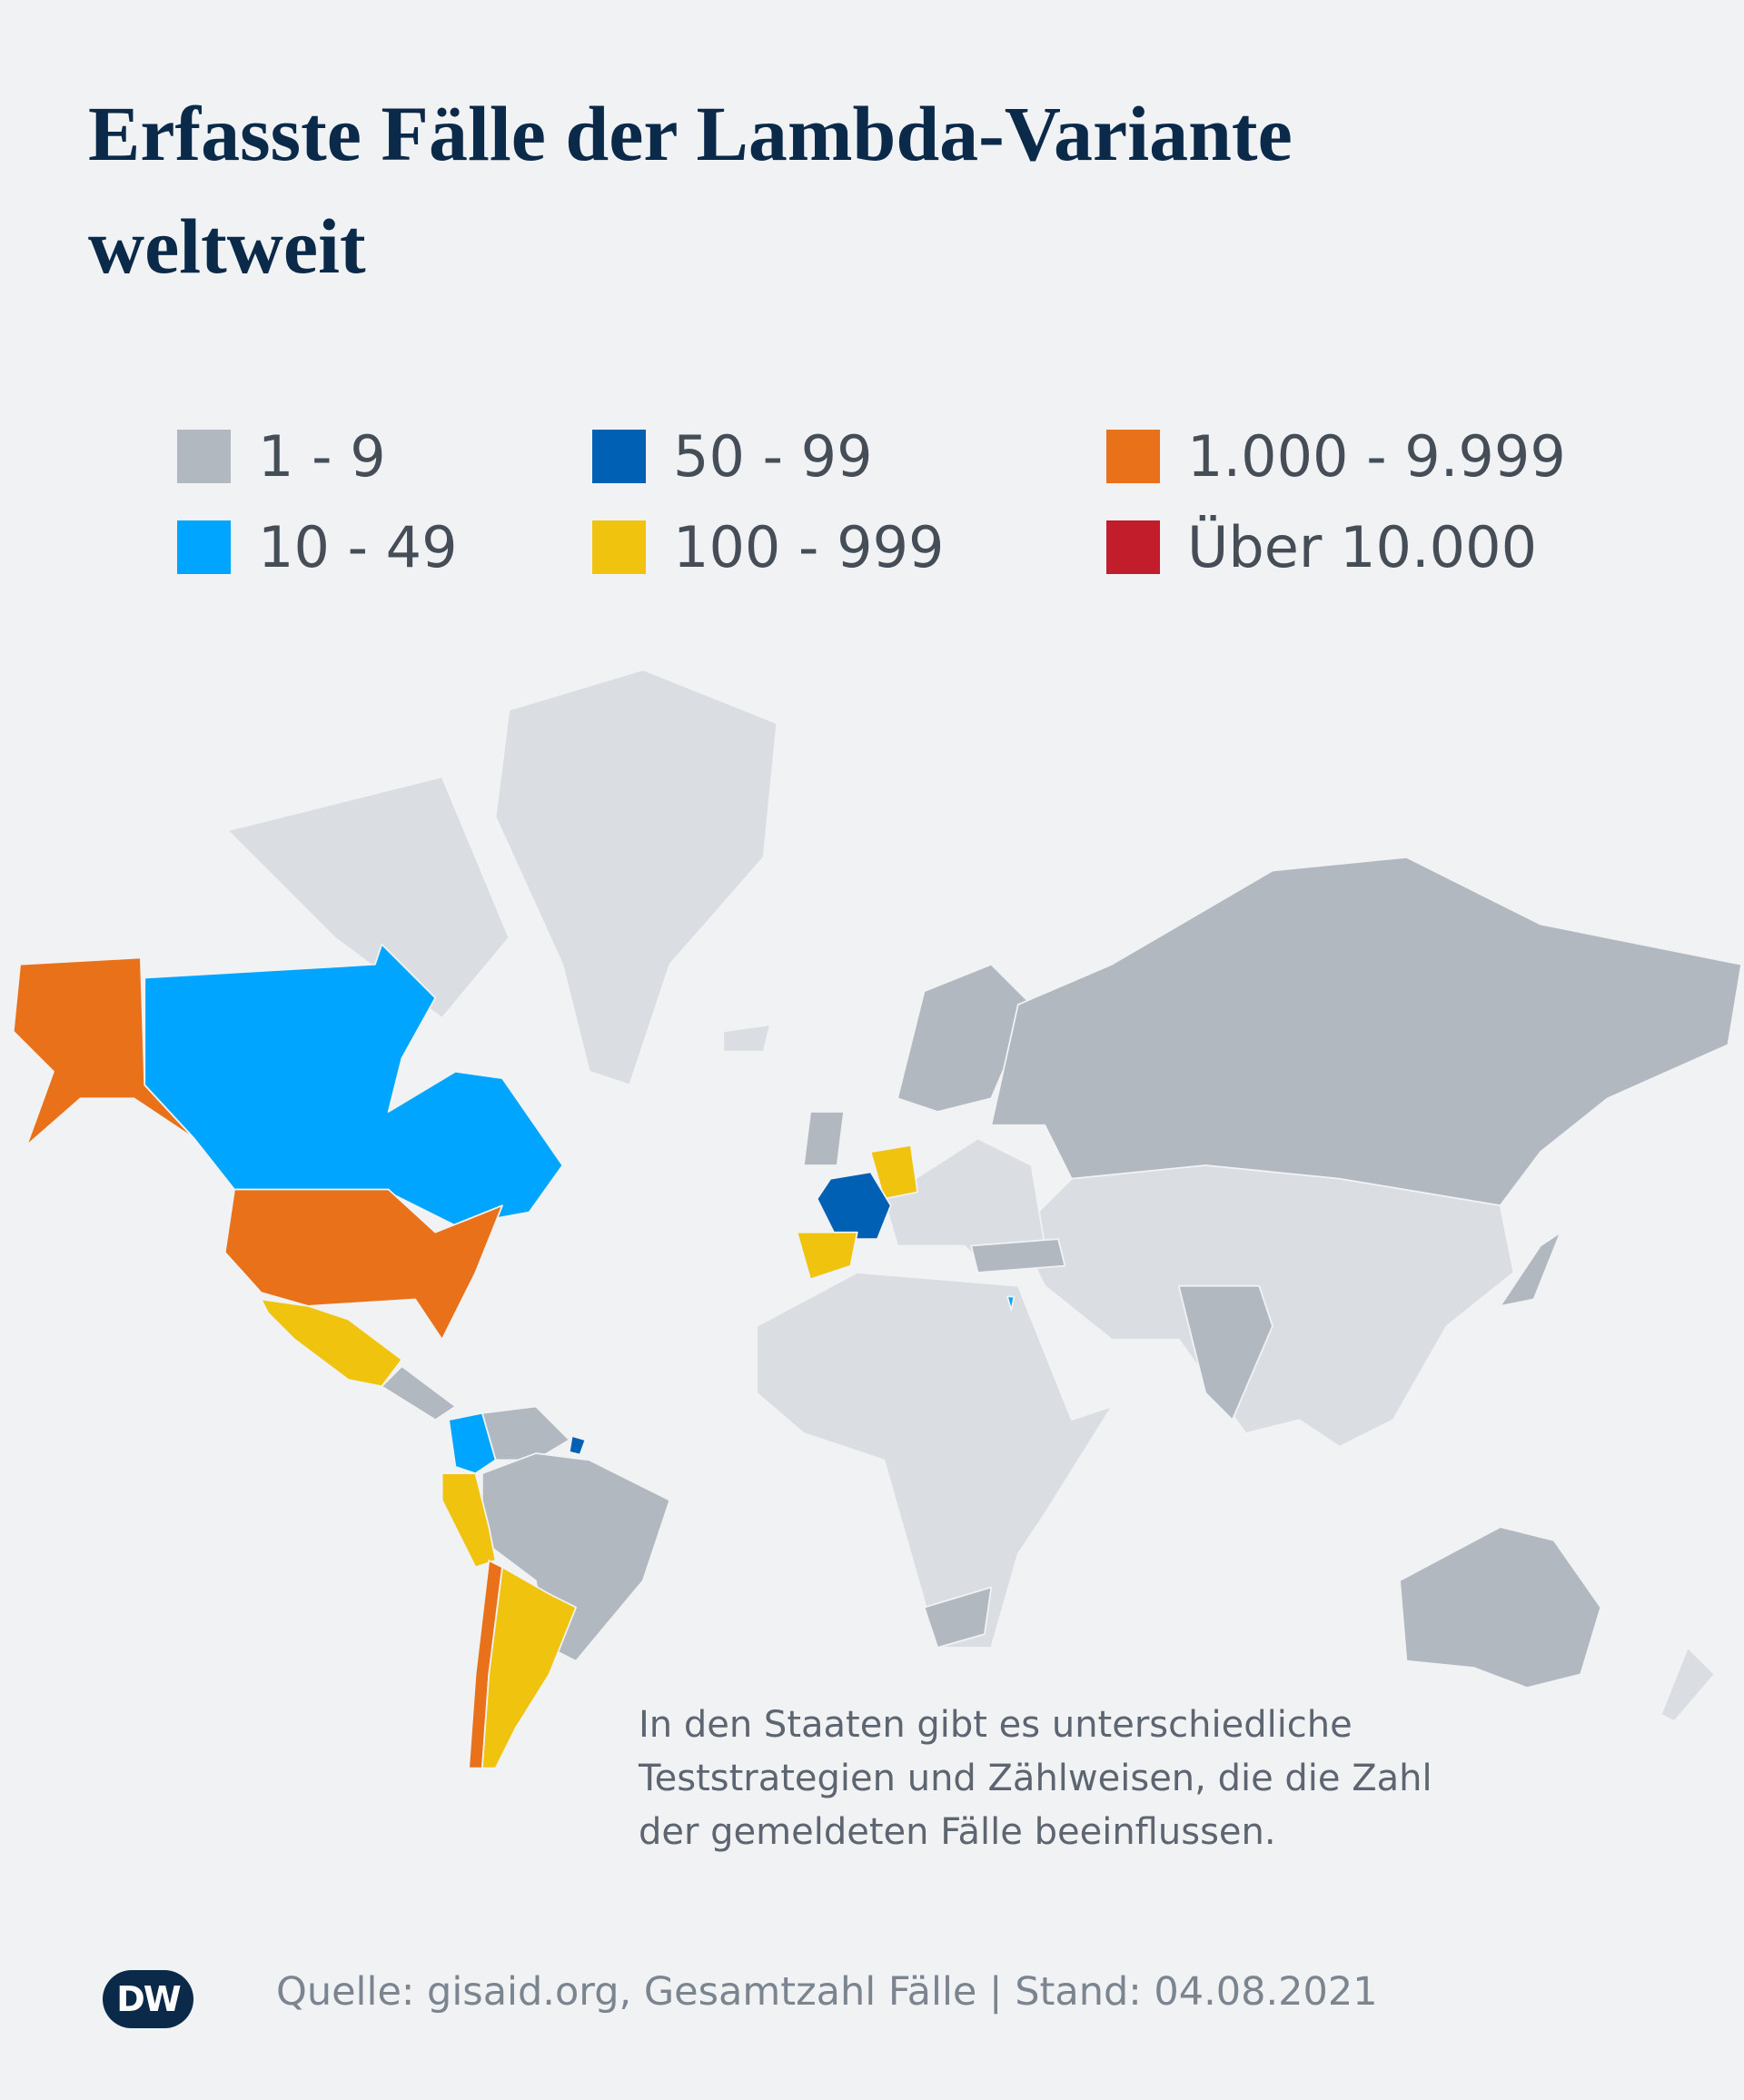 The height and width of the screenshot is (2100, 1744). Describe the element at coordinates (148, 1999) in the screenshot. I see `logo: DW` at that location.